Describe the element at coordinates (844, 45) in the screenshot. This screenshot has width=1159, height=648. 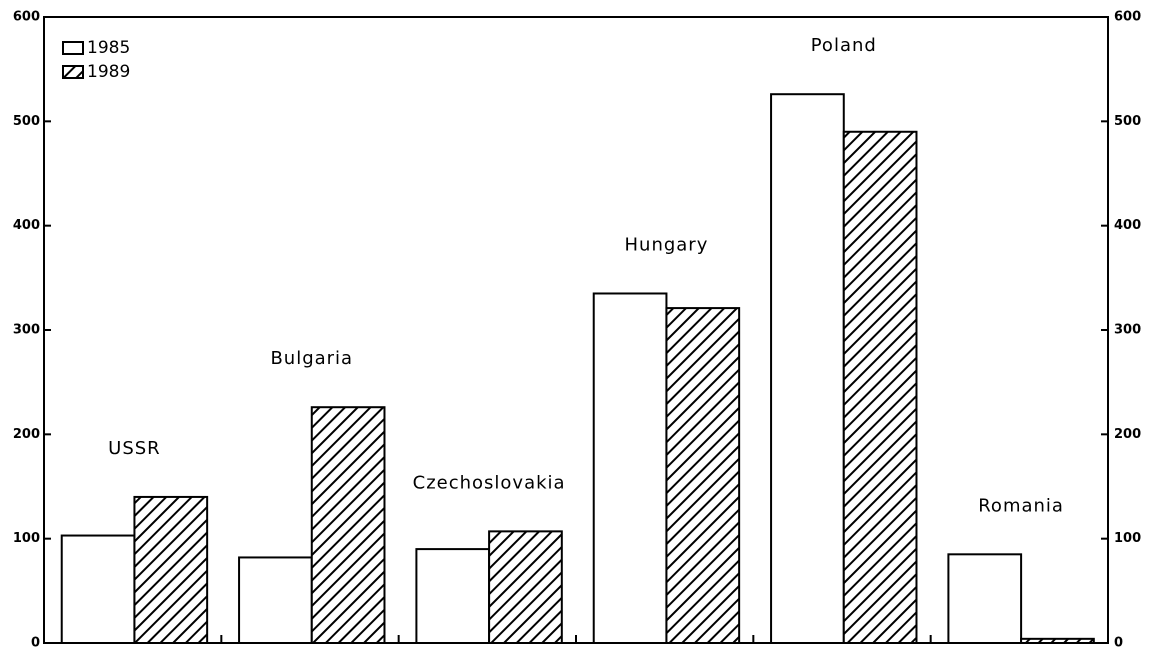
I see `category-label: Poland` at that location.